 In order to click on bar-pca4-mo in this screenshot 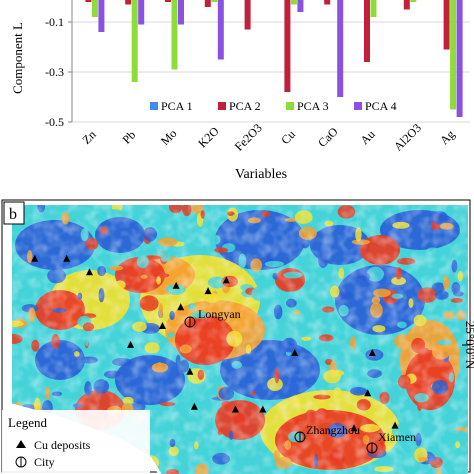, I will do `click(181, 12)`.